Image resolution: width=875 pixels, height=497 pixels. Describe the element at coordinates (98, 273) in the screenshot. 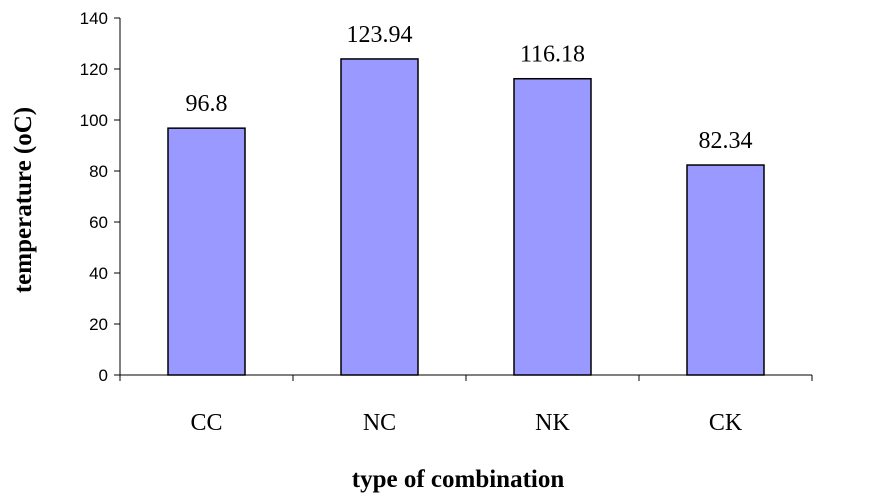

I see `y-tick-label: 40` at that location.